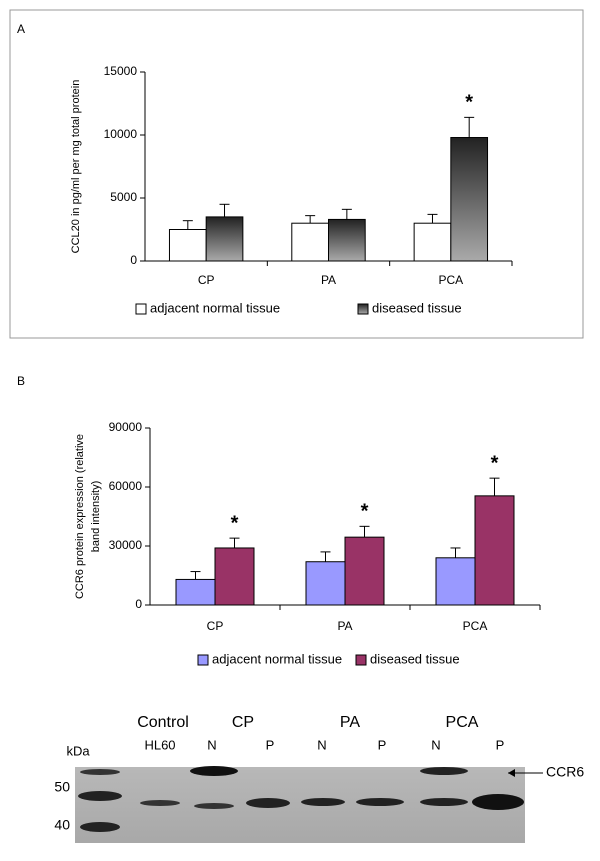  Describe the element at coordinates (126, 427) in the screenshot. I see `y-tick-label: 90000` at that location.